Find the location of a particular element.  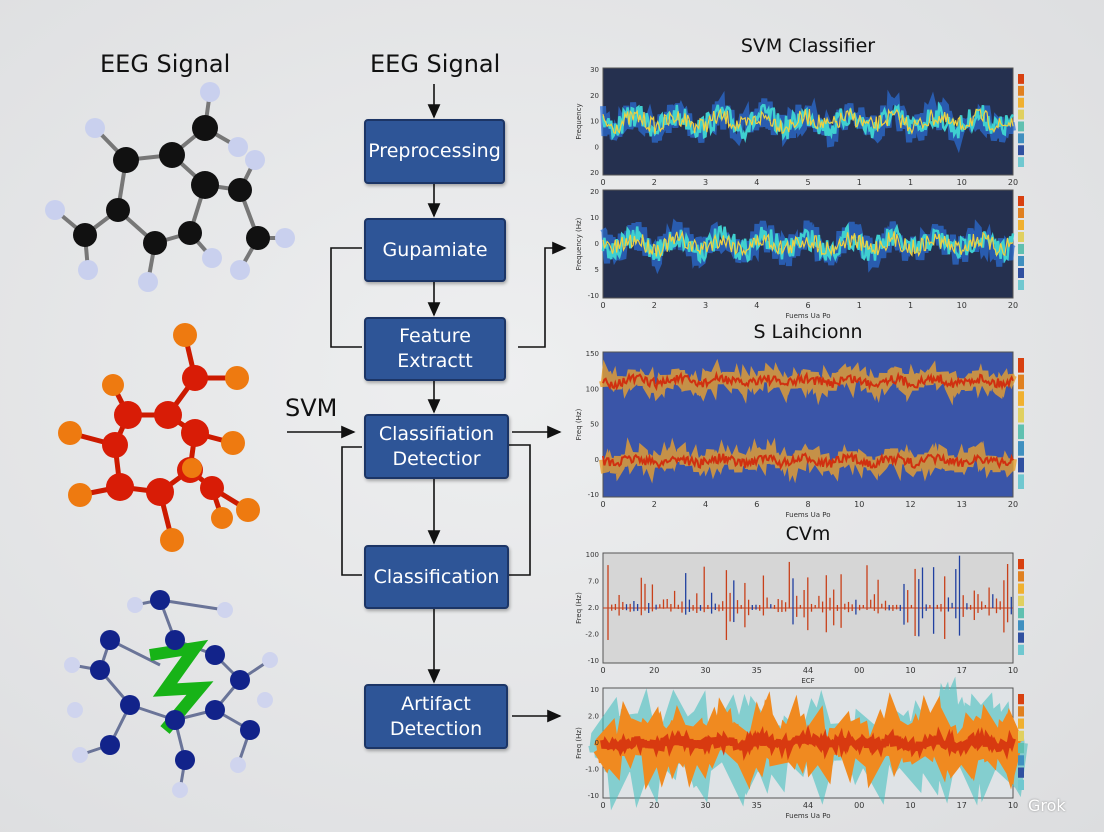

y-tick-label: 7.0 is located at coordinates (593, 582).